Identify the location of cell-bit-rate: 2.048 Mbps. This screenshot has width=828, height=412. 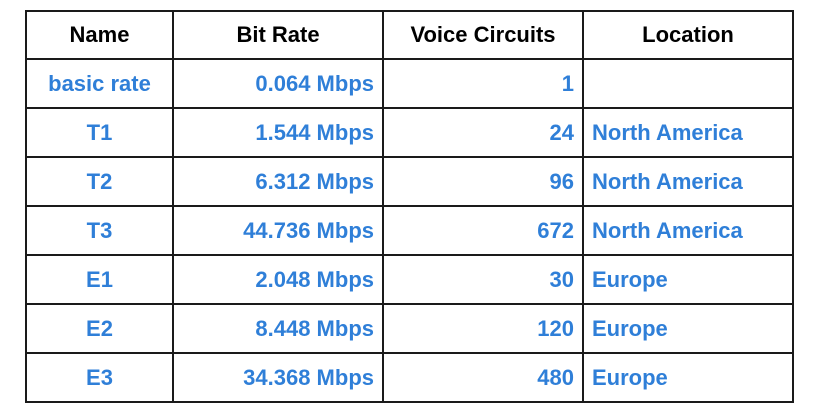
(278, 279).